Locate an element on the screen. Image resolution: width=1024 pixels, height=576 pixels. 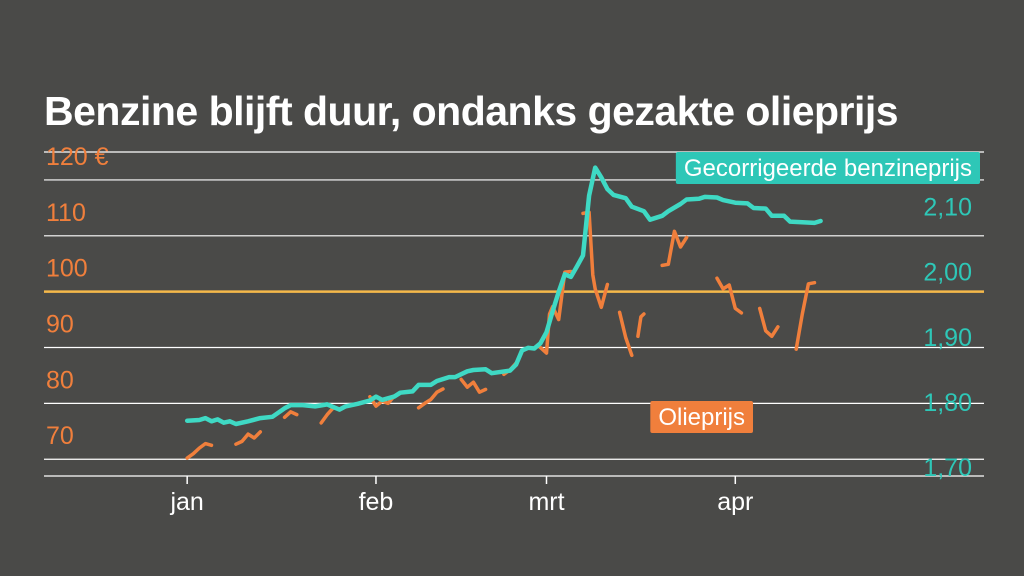
olie-series-label: Olieprijs is located at coordinates (701, 417).